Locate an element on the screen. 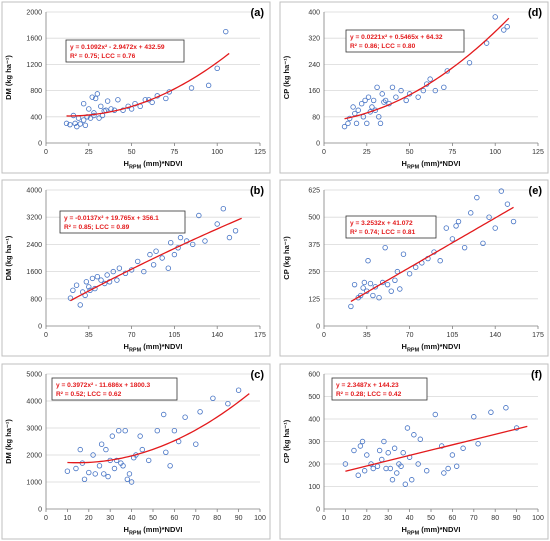 This screenshot has width=550, height=541. x-tick-label: 140 is located at coordinates (217, 335).